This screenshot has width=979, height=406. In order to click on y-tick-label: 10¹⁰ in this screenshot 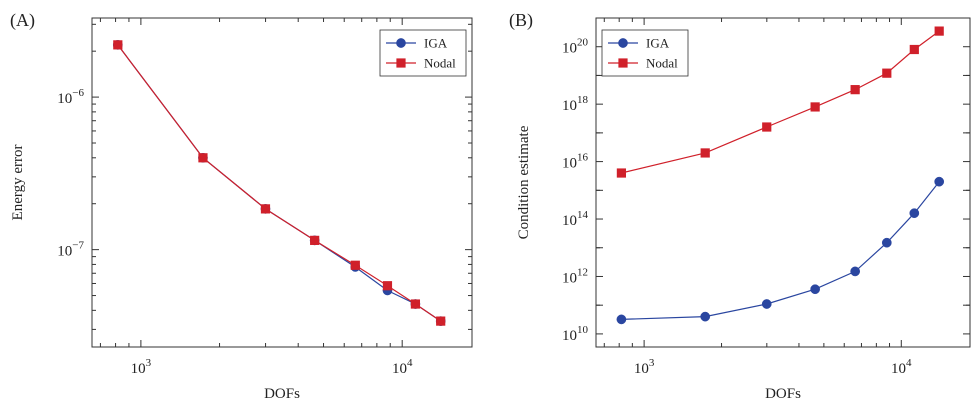, I will do `click(575, 334)`.